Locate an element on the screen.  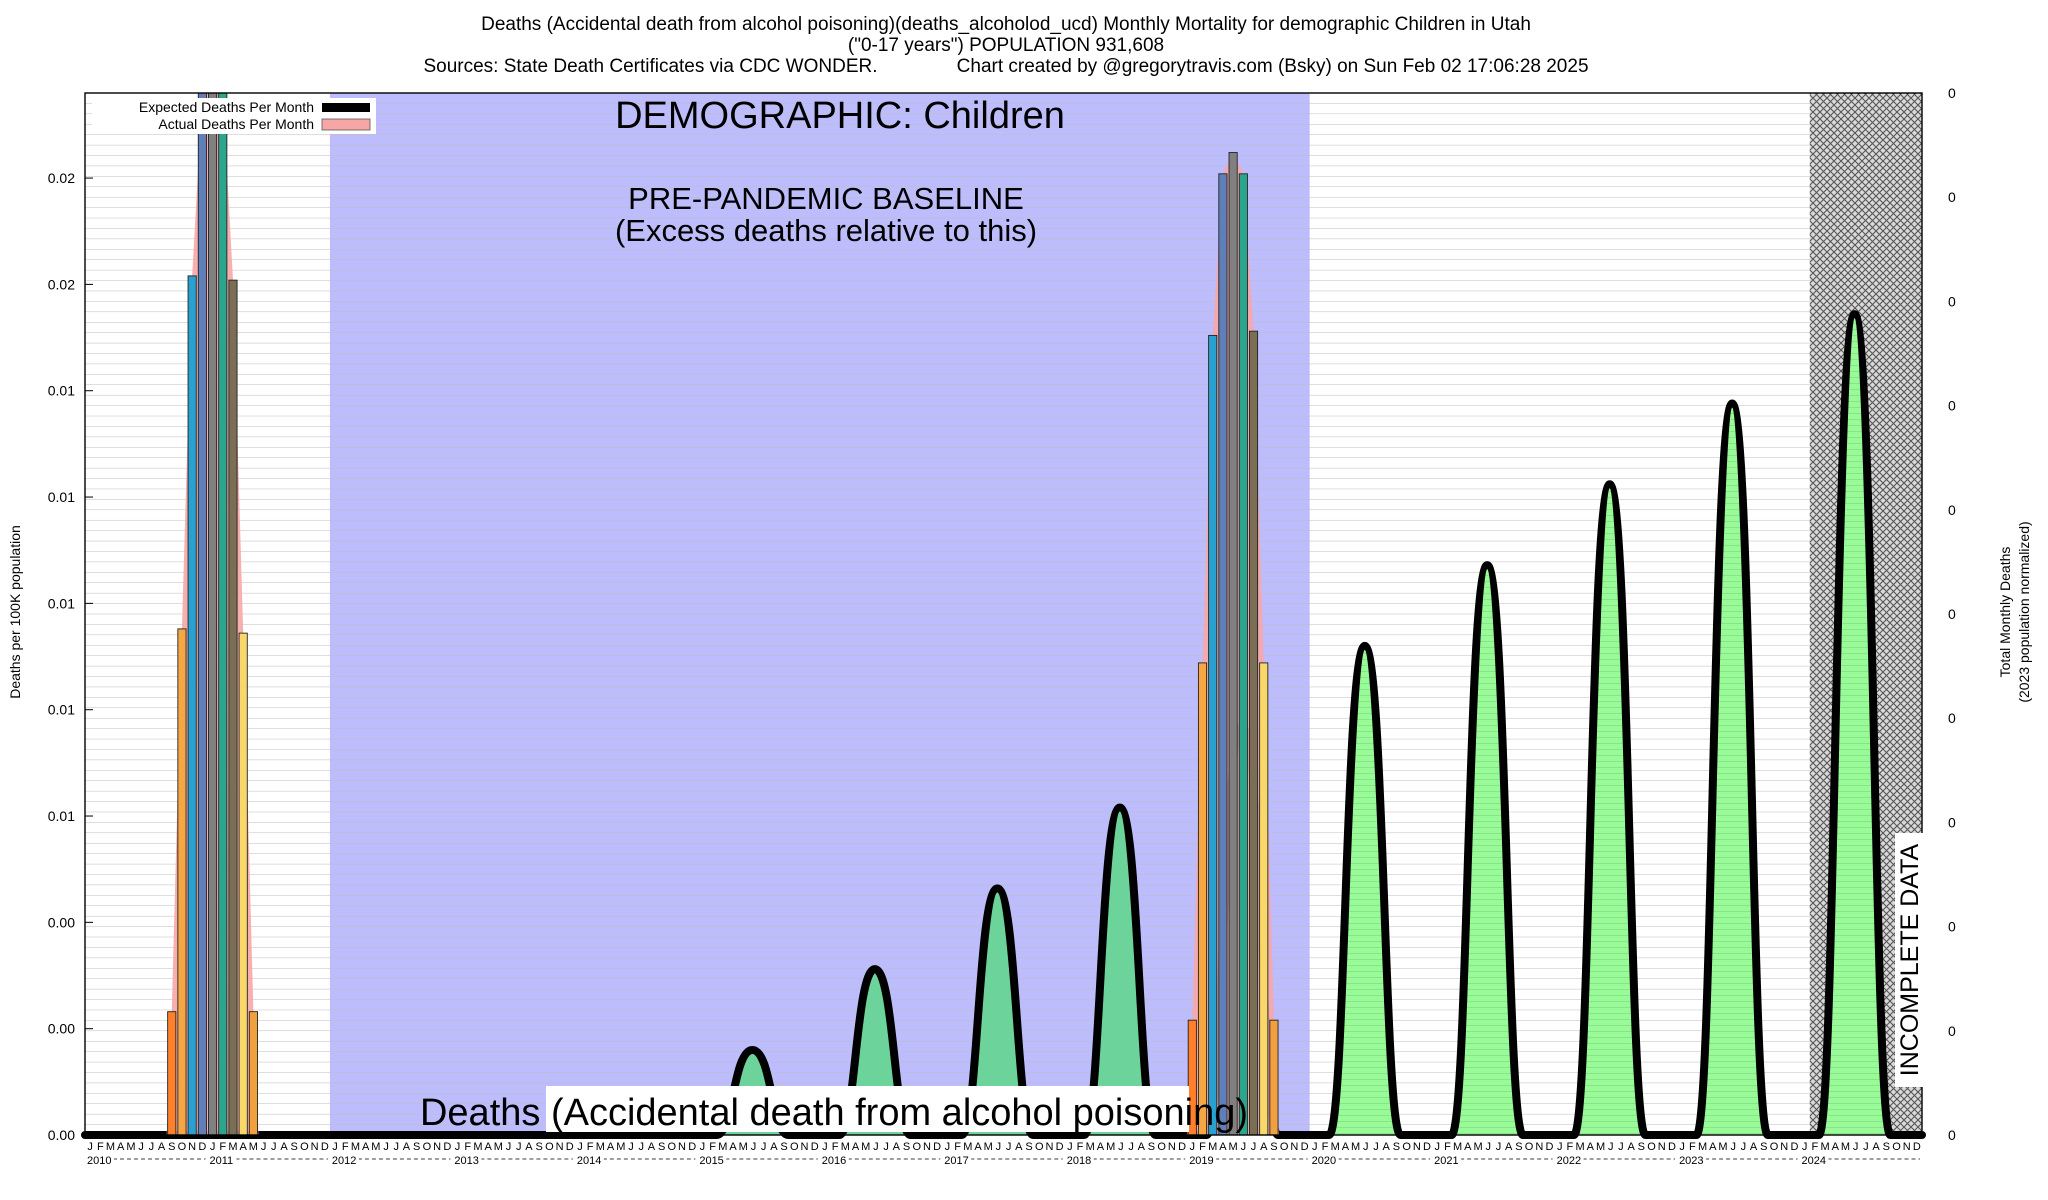
chart-subtitle: ("0-17 years") POPULATION 931,608 is located at coordinates (1006, 45).